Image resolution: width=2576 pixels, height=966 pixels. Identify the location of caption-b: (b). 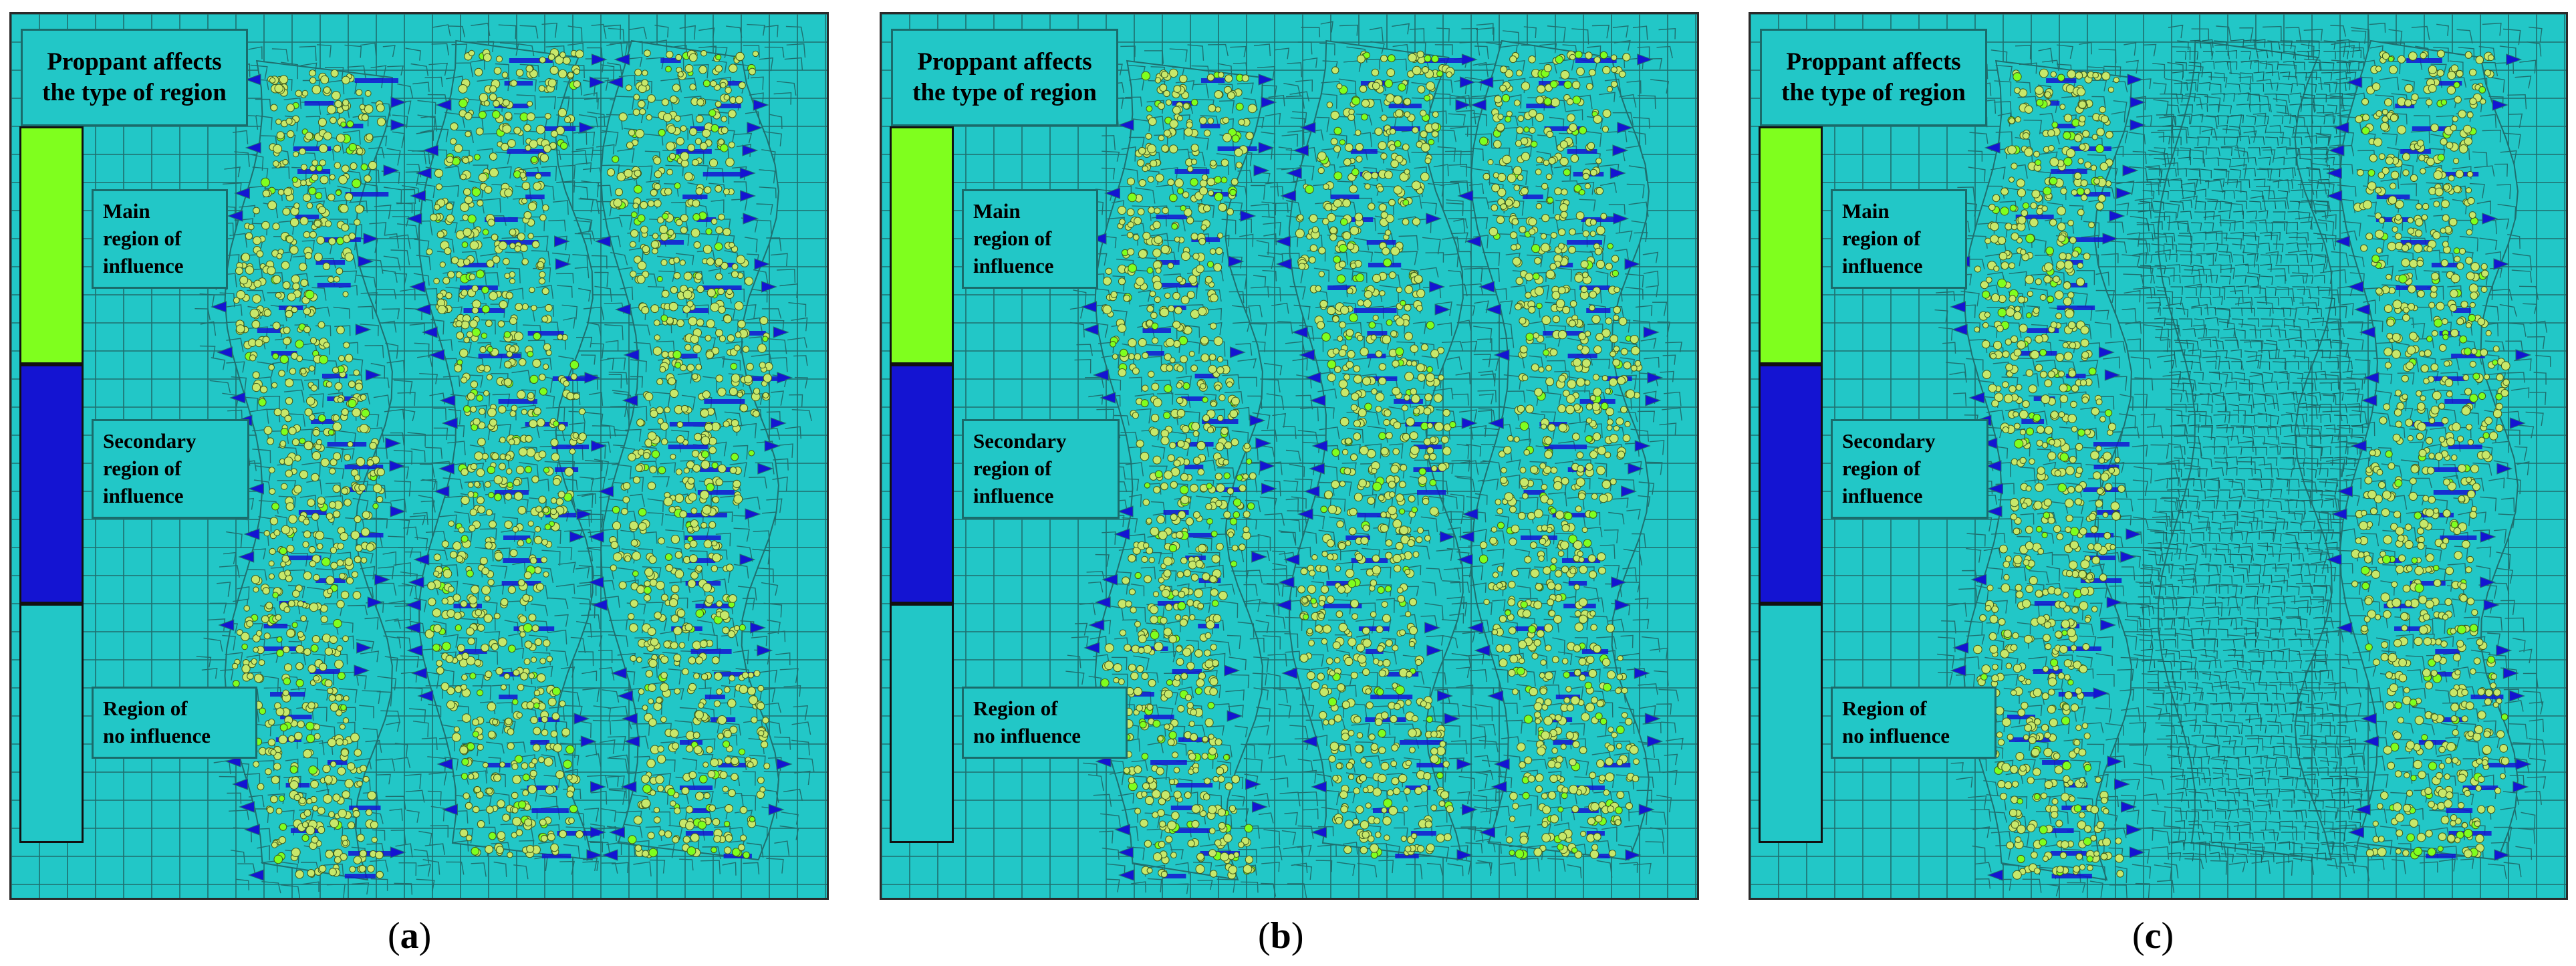
(1281, 936).